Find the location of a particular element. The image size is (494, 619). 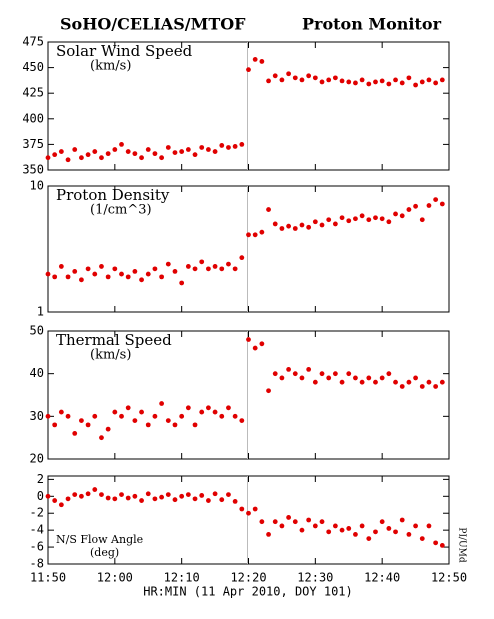

x-tick-label: 12:50 is located at coordinates (449, 578).